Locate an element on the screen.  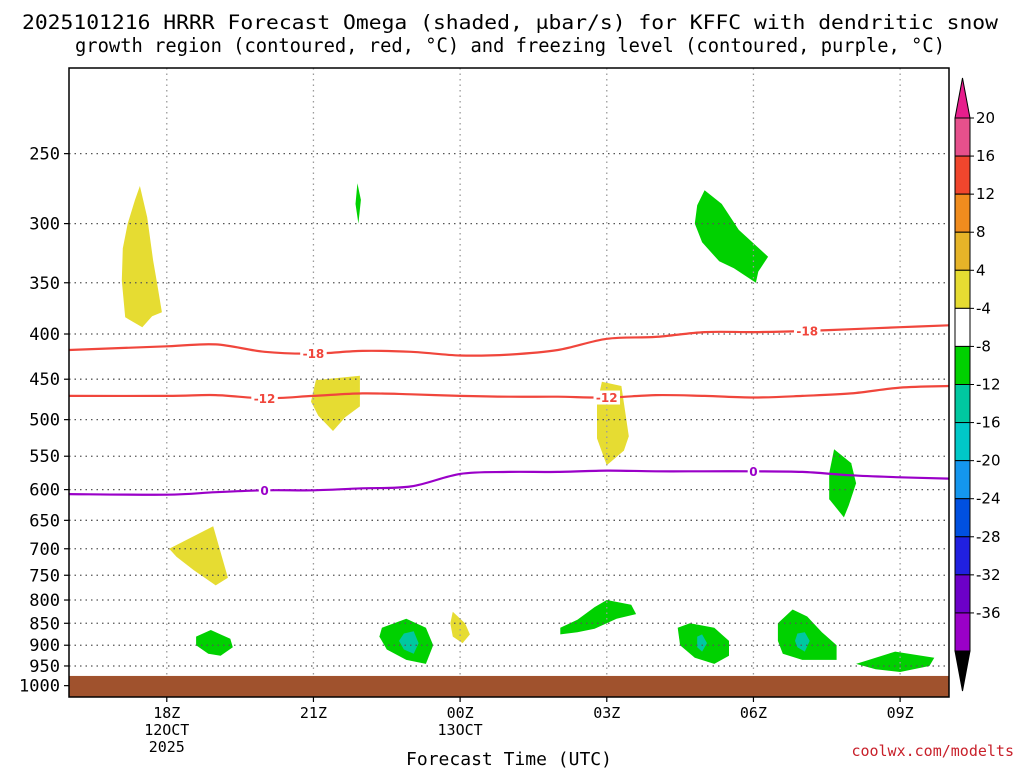
x-axis-label: Forecast Time (UTC) is located at coordinates (509, 758).